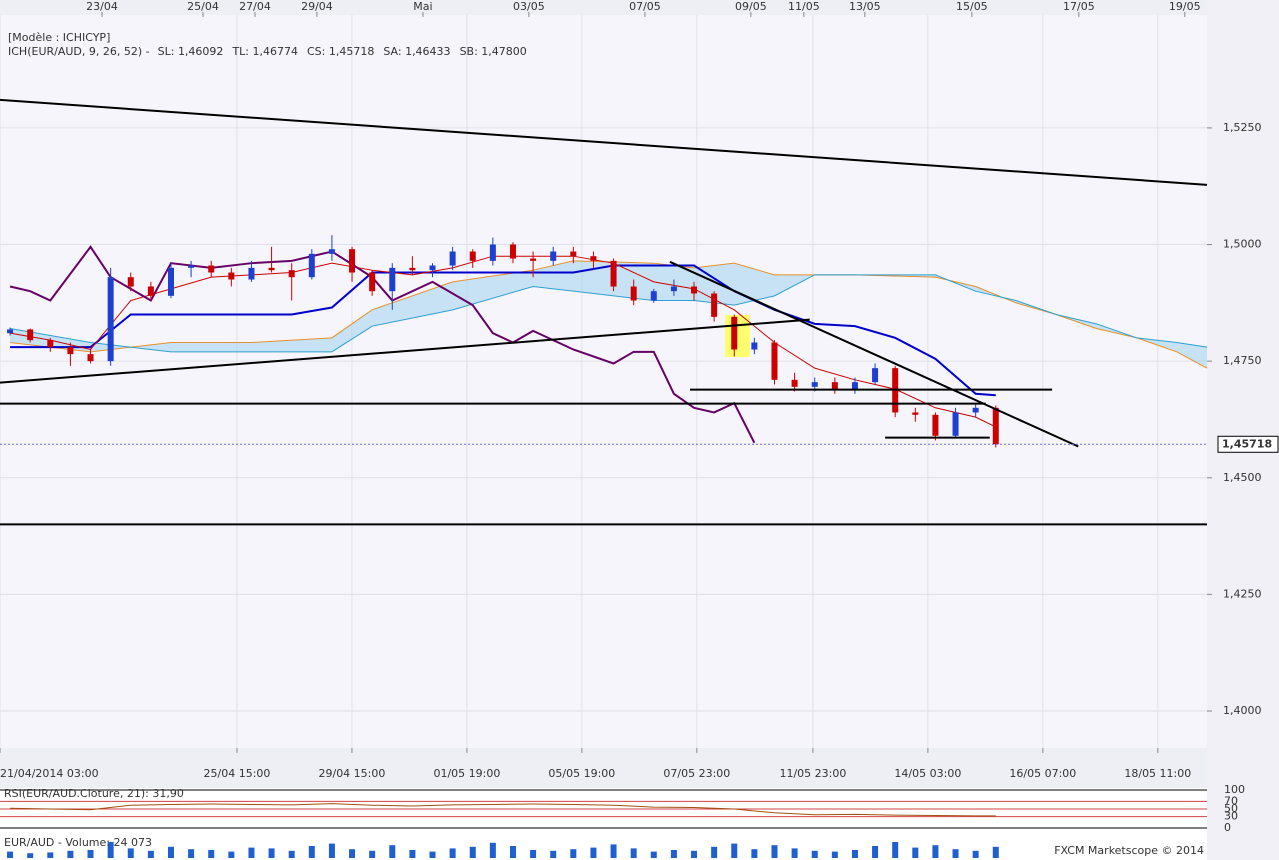 The image size is (1279, 860). Describe the element at coordinates (812, 773) in the screenshot. I see `x-tick-label: 11/05 23:00` at that location.